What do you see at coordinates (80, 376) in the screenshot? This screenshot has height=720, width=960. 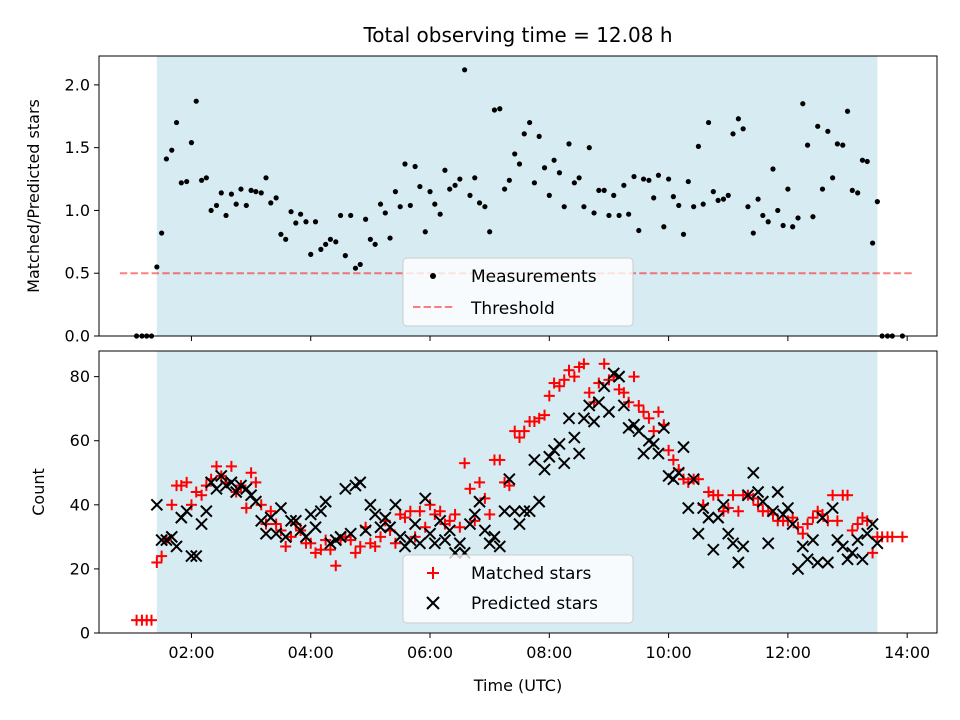 I see `y-tick-label: 80` at bounding box center [80, 376].